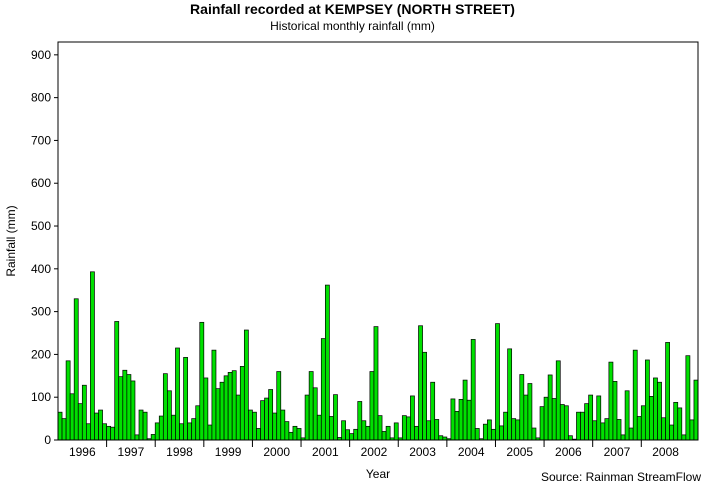 This screenshot has width=705, height=485. I want to click on x-tick-label: 1999, so click(228, 452).